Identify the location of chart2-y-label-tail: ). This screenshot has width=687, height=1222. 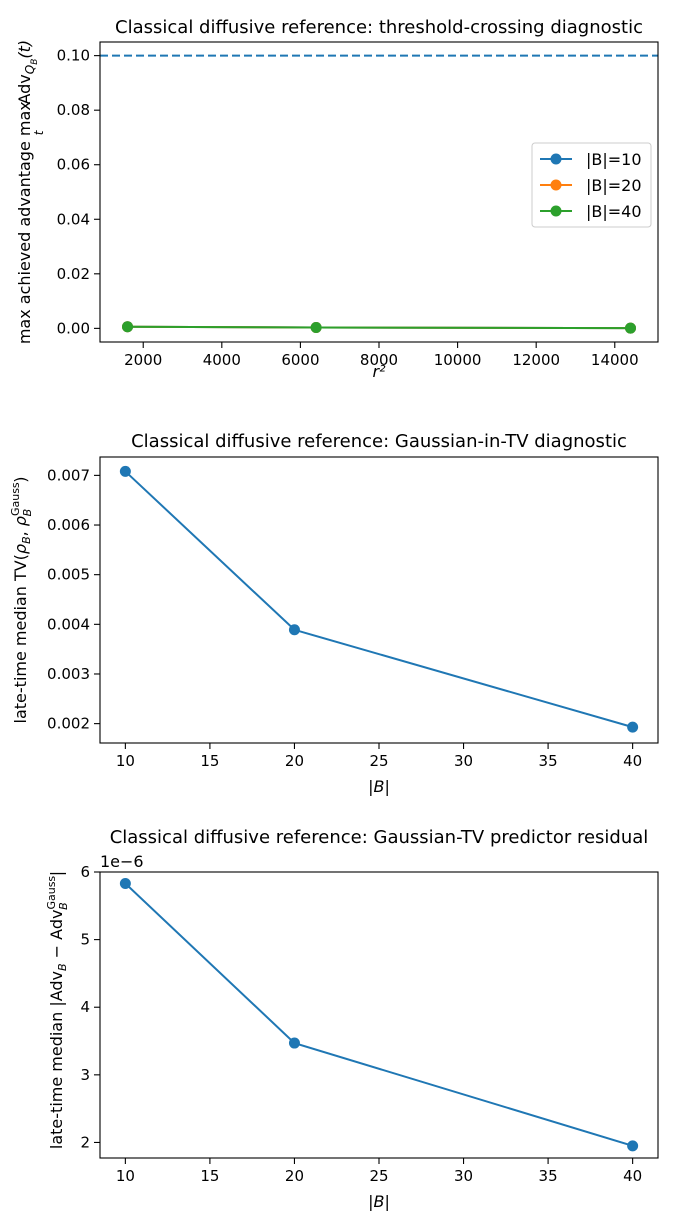
(20, 480).